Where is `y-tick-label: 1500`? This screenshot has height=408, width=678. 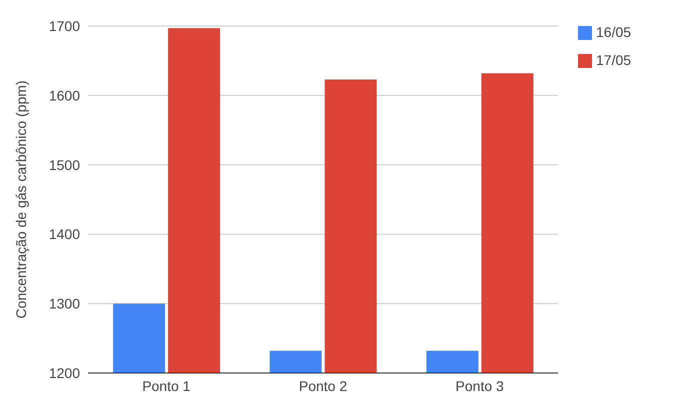 y-tick-label: 1500 is located at coordinates (64, 164).